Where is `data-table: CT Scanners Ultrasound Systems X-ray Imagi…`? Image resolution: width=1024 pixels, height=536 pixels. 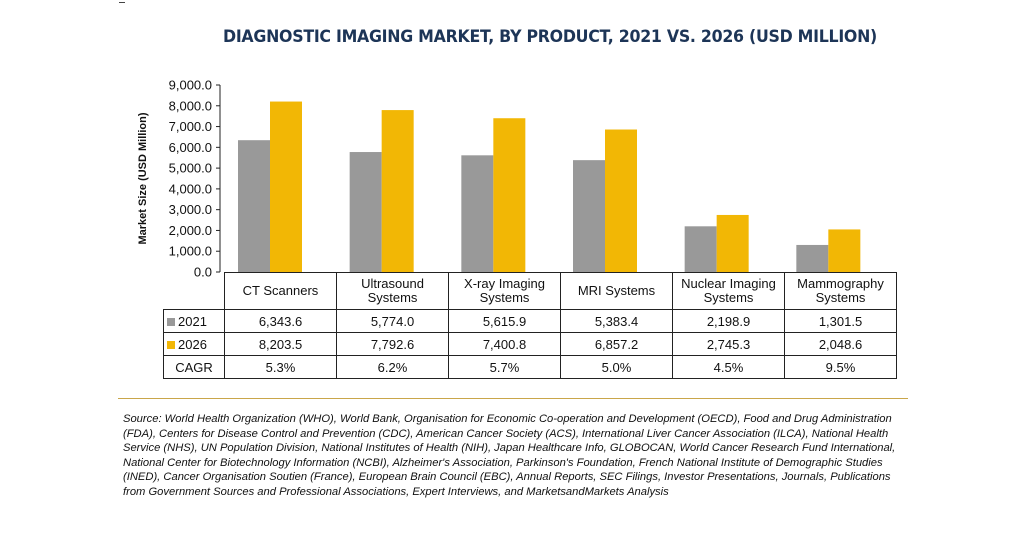
data-table: CT Scanners Ultrasound Systems X-ray Imagi… is located at coordinates (530, 325).